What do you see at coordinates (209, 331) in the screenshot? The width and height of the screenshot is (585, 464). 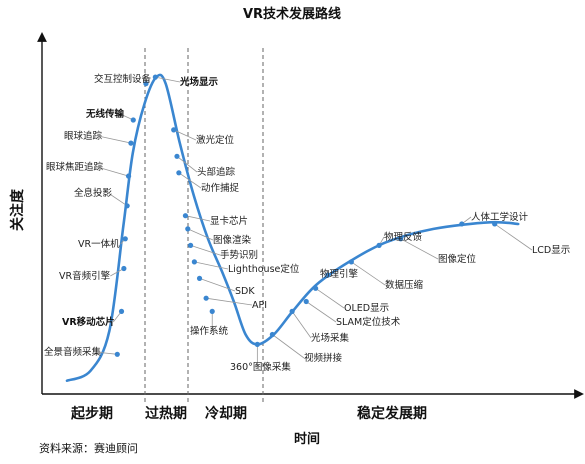 I see `point-label: 操作系统` at bounding box center [209, 331].